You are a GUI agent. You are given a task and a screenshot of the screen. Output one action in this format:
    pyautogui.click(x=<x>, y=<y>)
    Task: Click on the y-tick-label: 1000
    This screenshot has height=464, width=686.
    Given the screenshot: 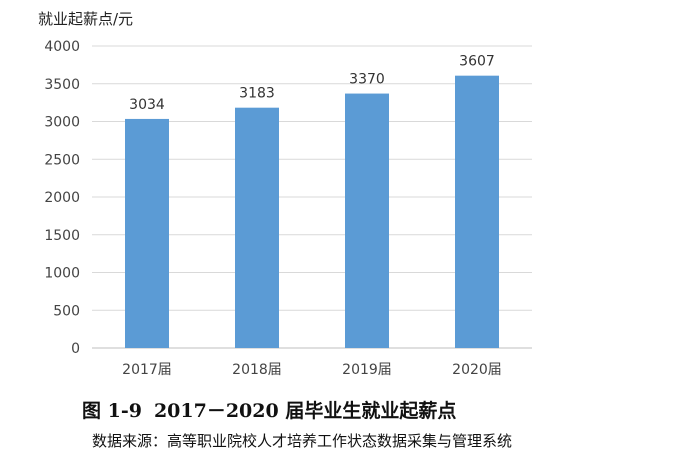 What is the action you would take?
    pyautogui.click(x=62, y=274)
    